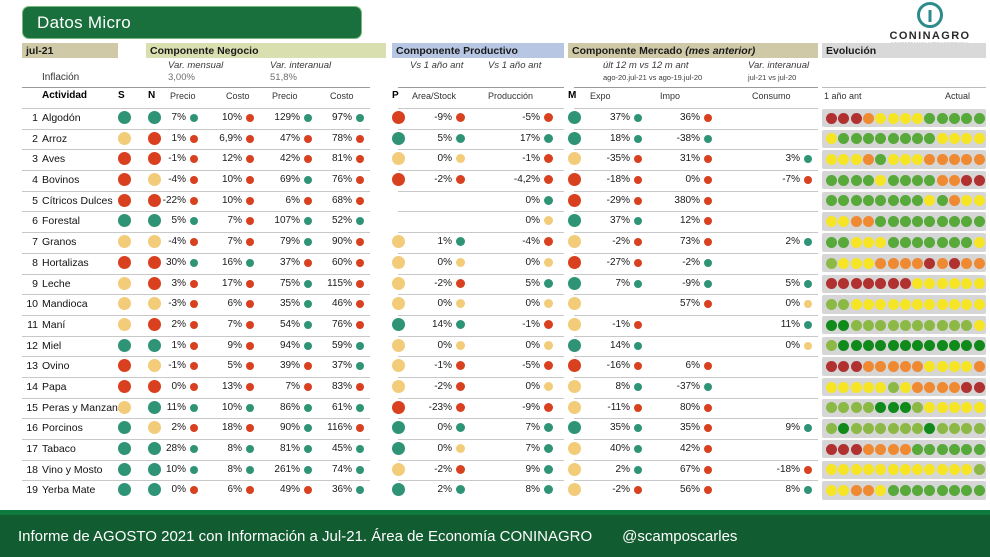  What do you see at coordinates (532, 283) in the screenshot?
I see `productivo-value: 5%` at bounding box center [532, 283].